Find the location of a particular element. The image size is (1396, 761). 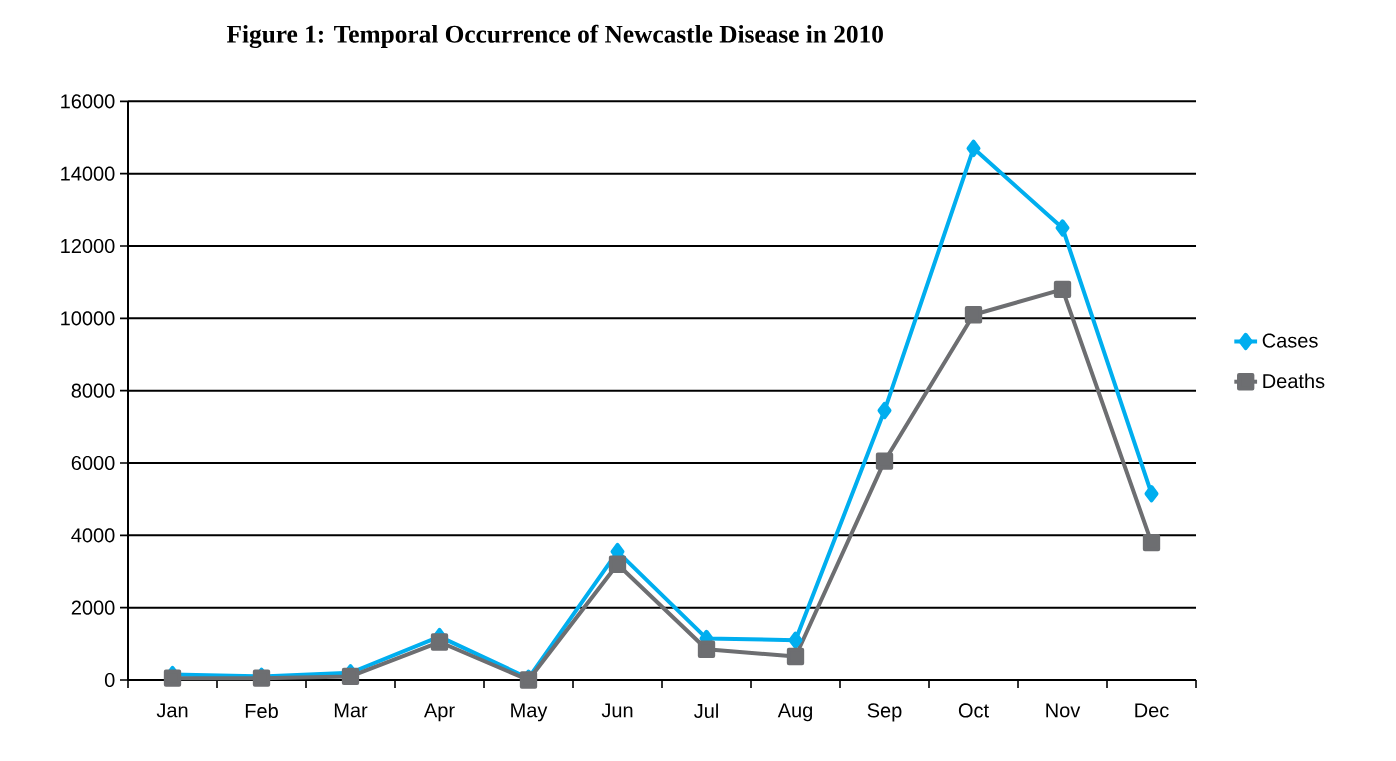

x-tick-label: May is located at coordinates (529, 712).